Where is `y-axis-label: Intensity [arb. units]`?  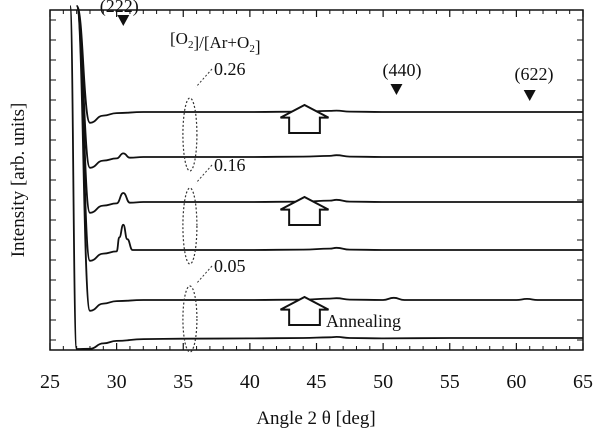
y-axis-label: Intensity [arb. units] is located at coordinates (18, 180).